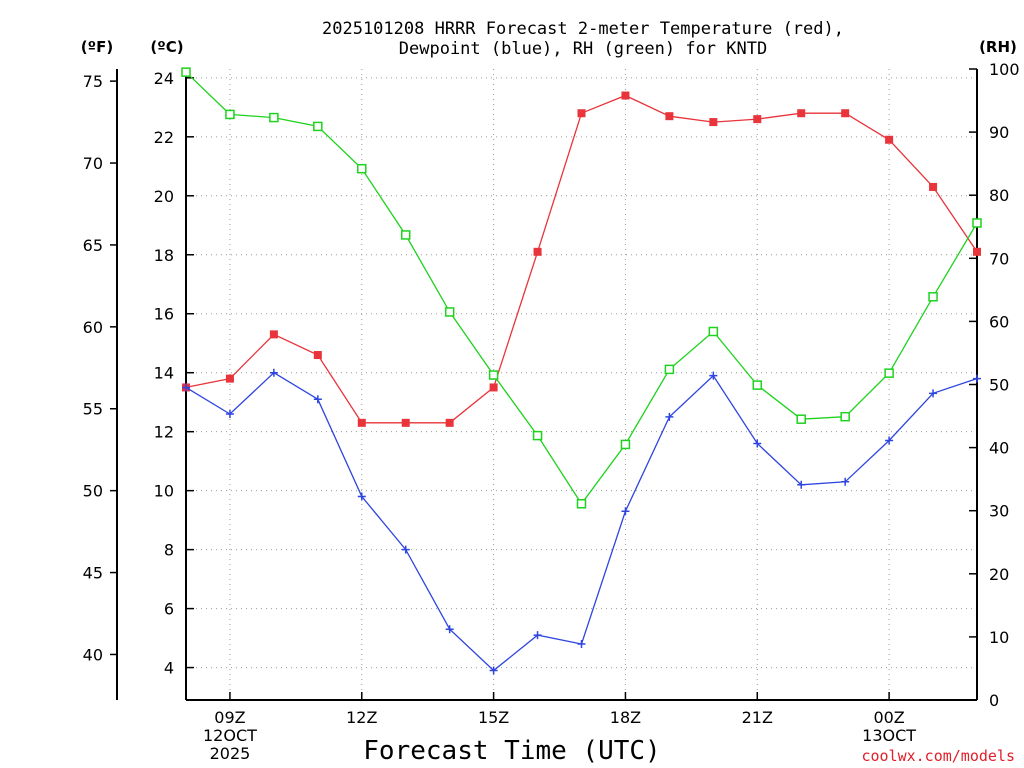 The height and width of the screenshot is (768, 1024). What do you see at coordinates (93, 327) in the screenshot?
I see `fahrenheit-tick-label: 60` at bounding box center [93, 327].